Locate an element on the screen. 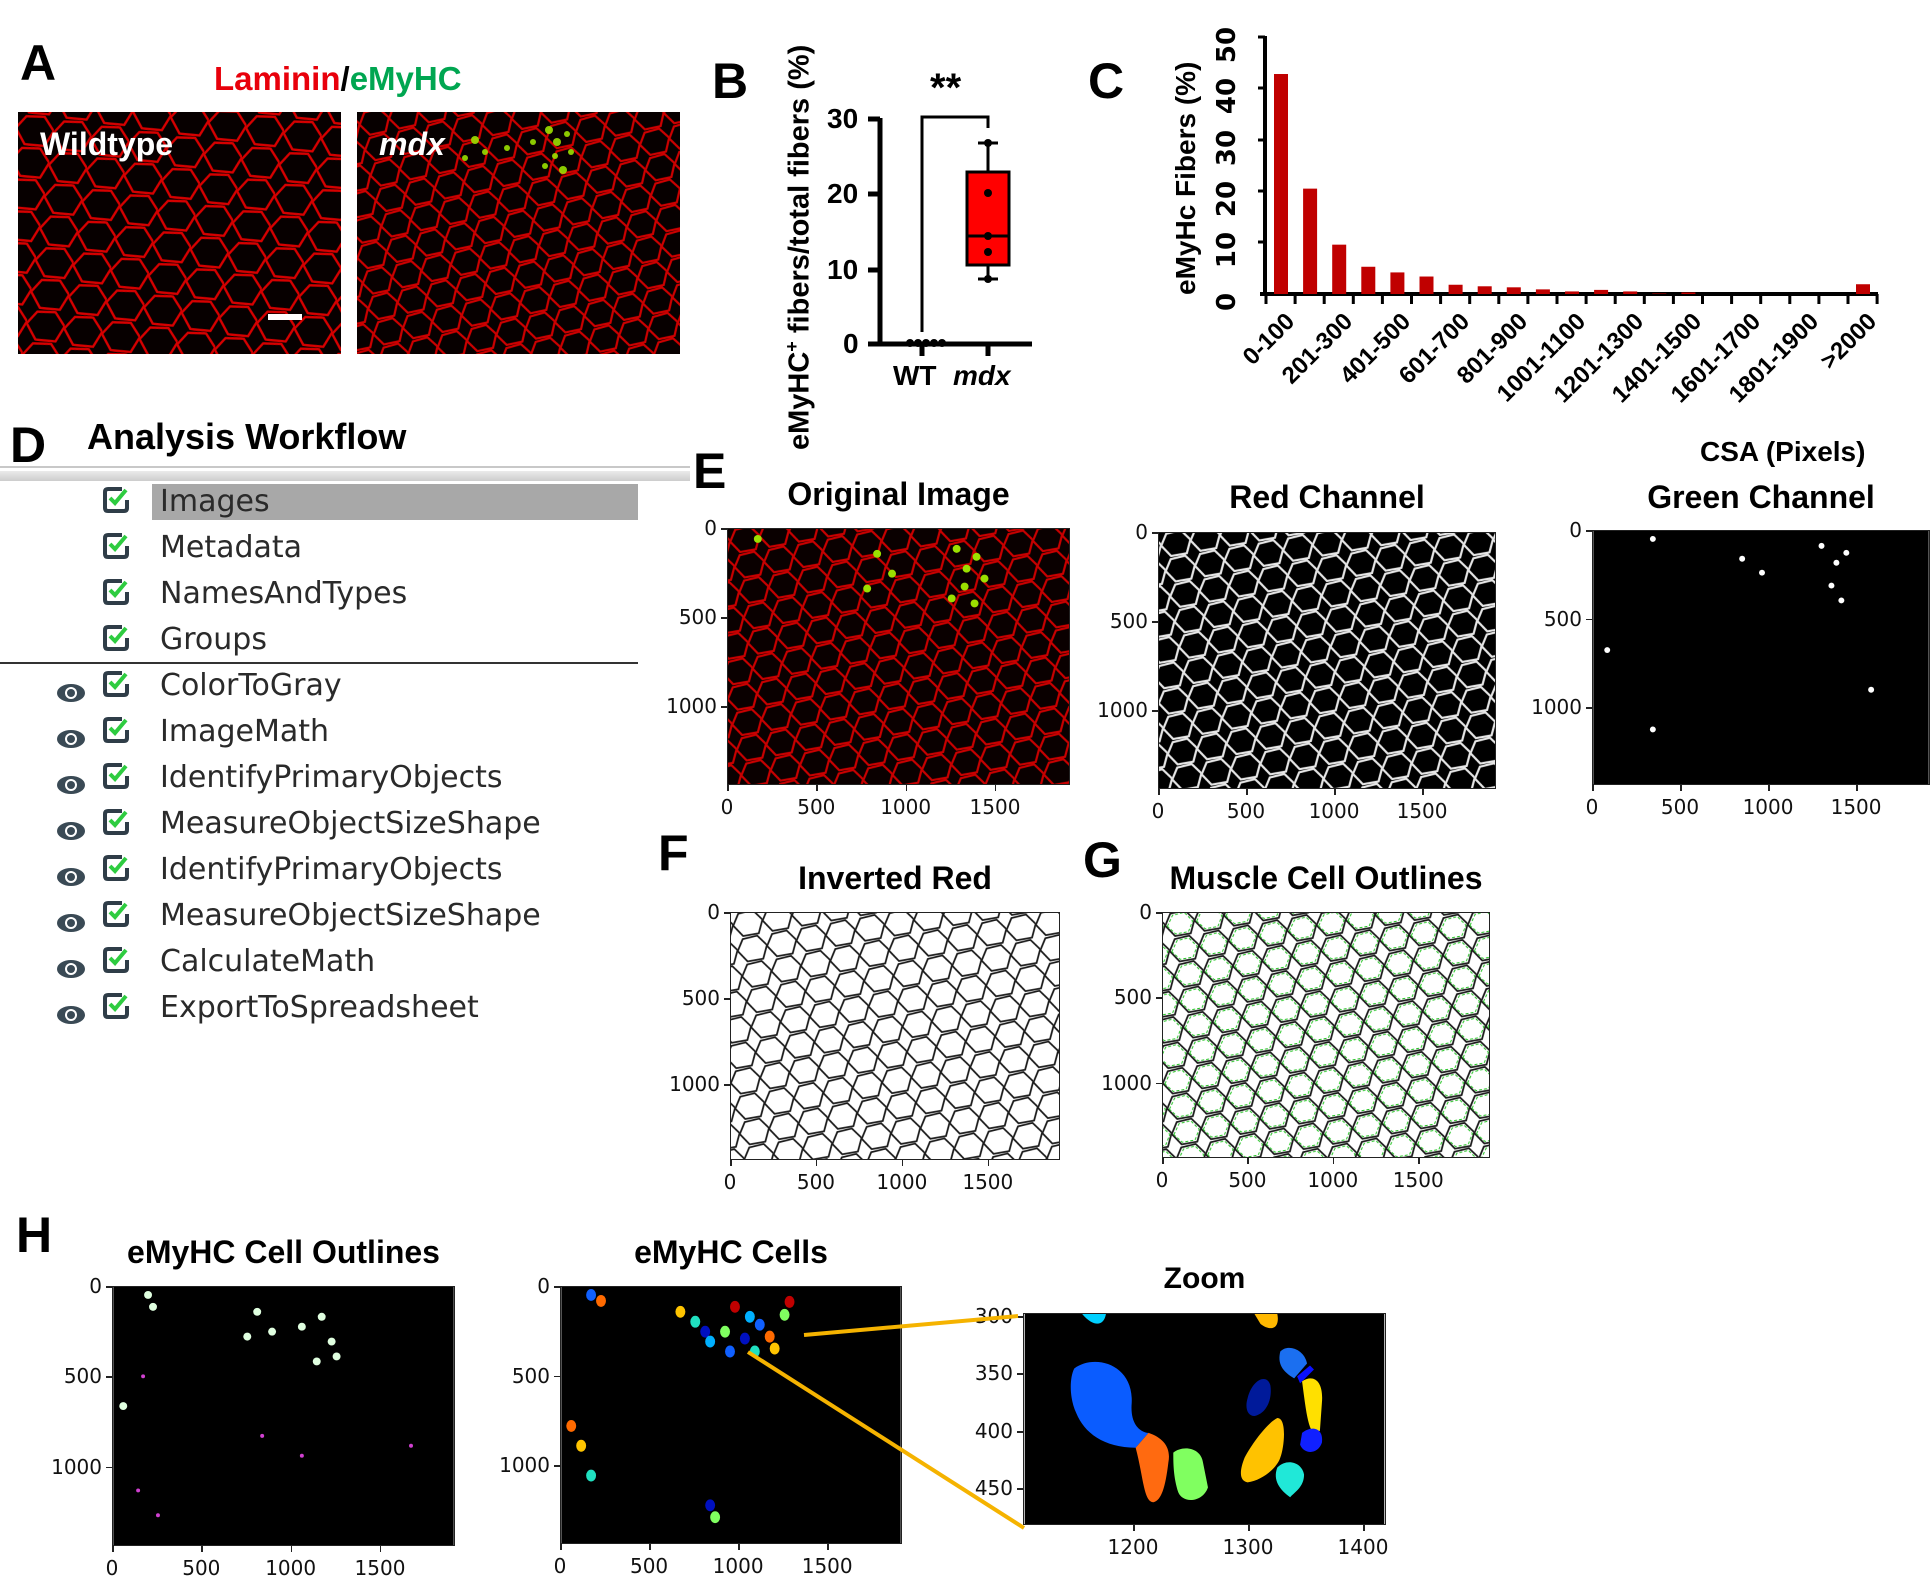 The width and height of the screenshot is (1930, 1581). svg-text: 10 is located at coordinates (1227, 250).